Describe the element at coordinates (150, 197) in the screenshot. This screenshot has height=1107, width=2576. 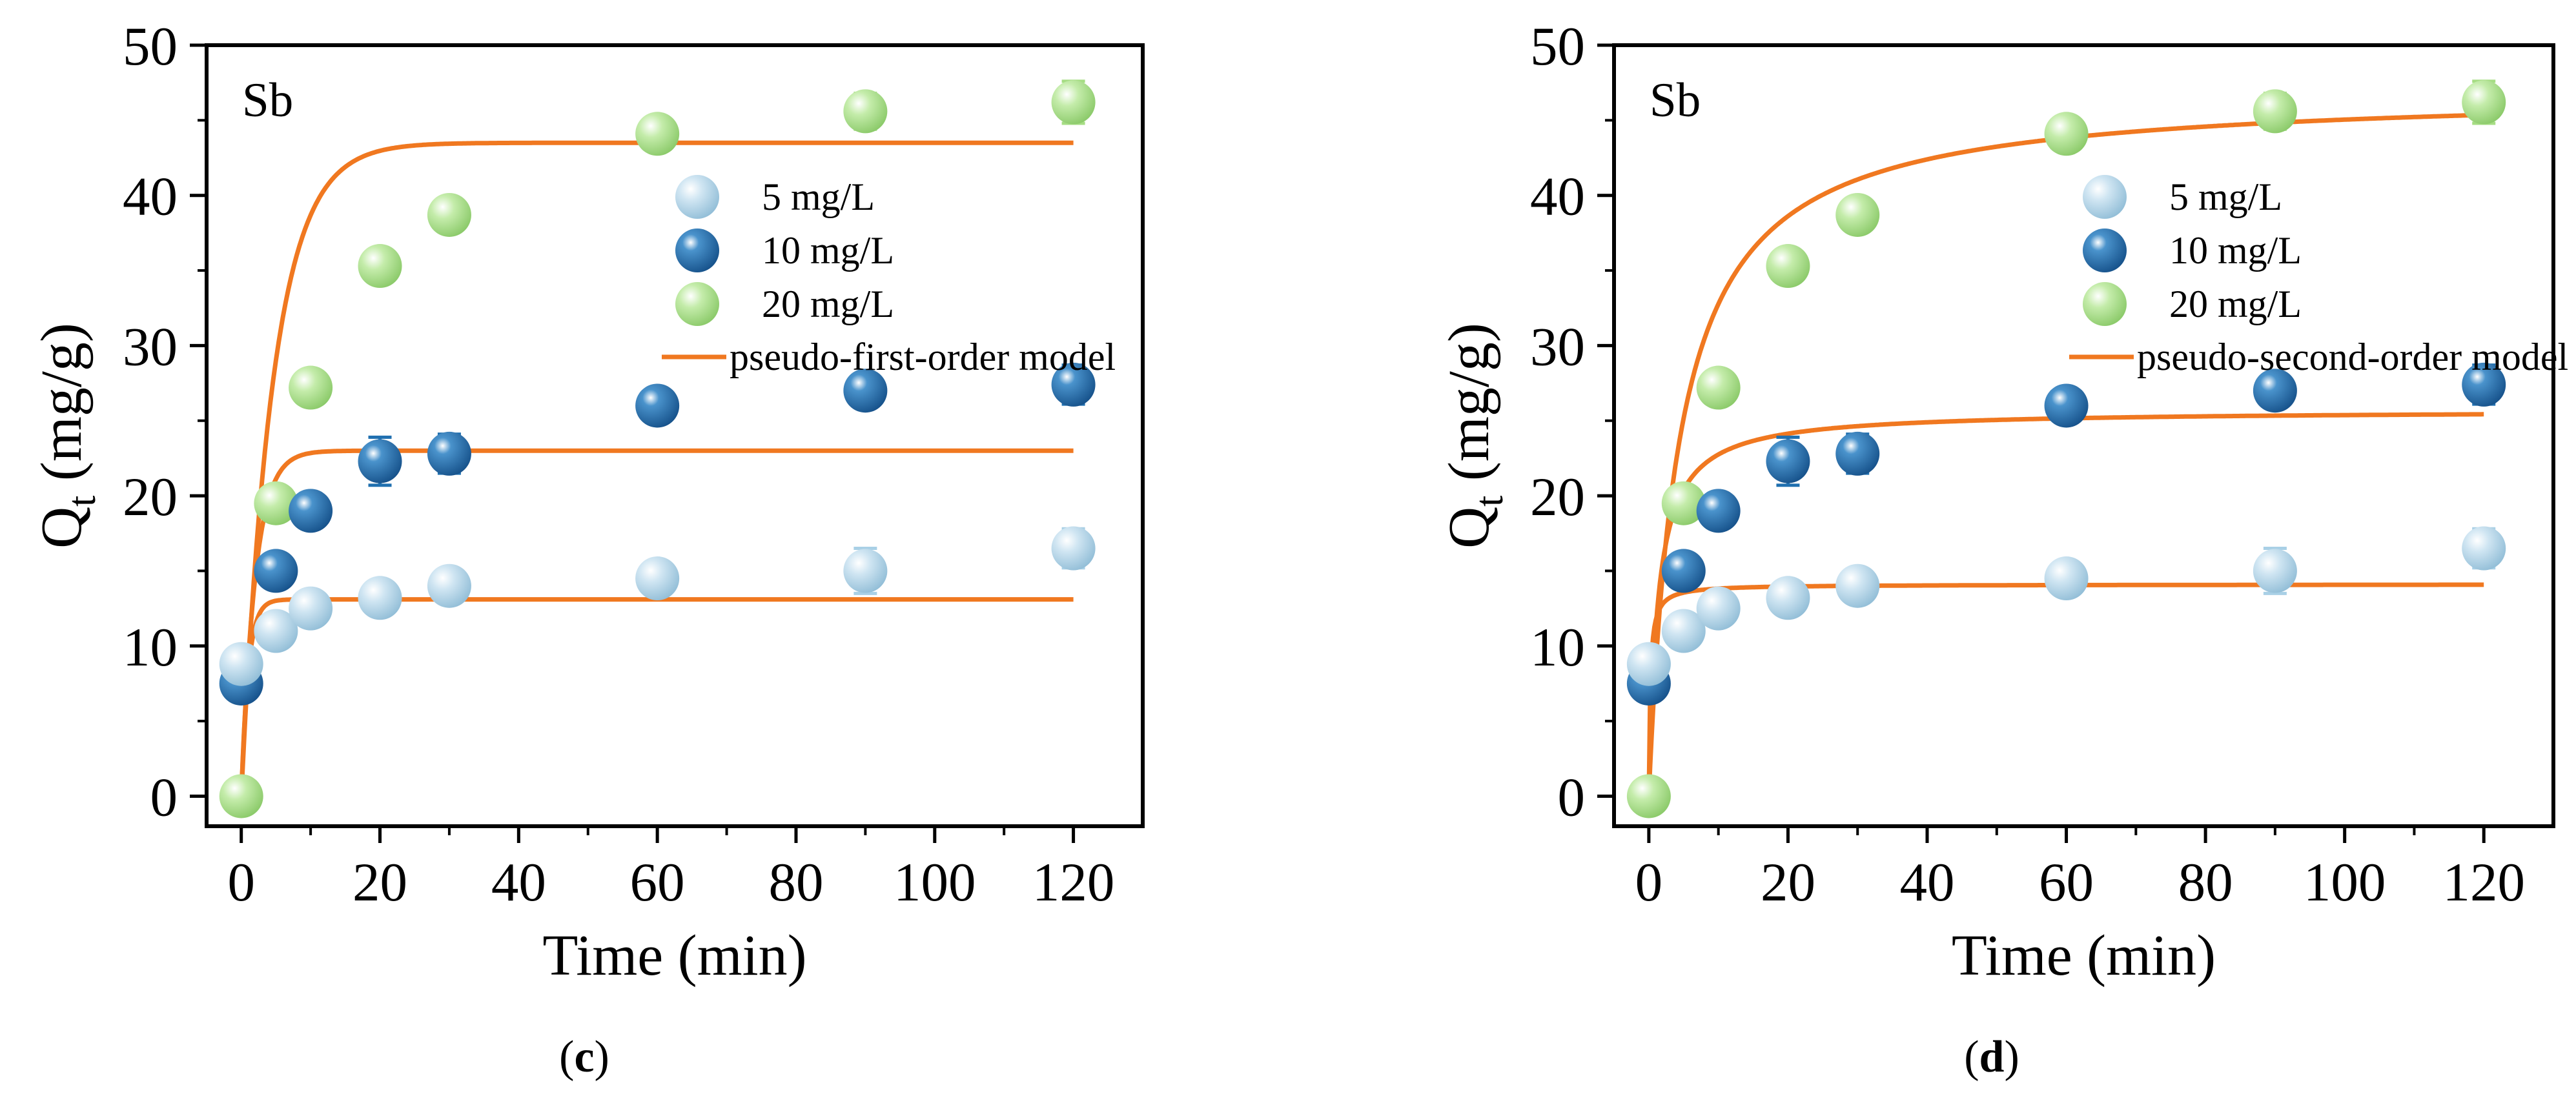
I see `y-tick-label: 40` at that location.